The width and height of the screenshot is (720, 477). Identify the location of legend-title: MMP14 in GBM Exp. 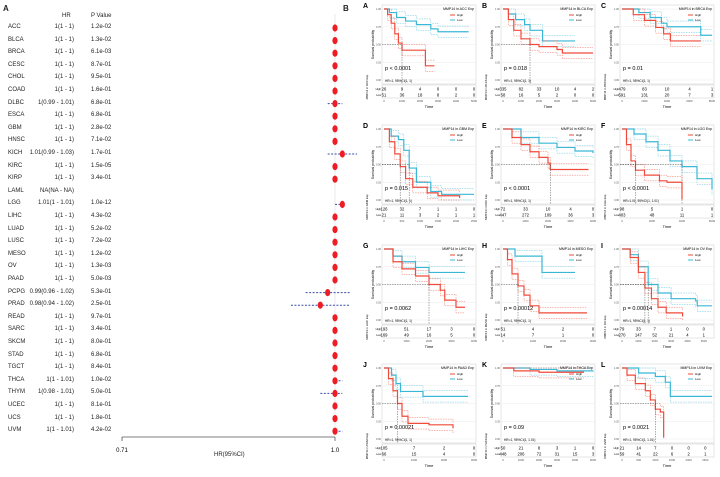
(458, 129).